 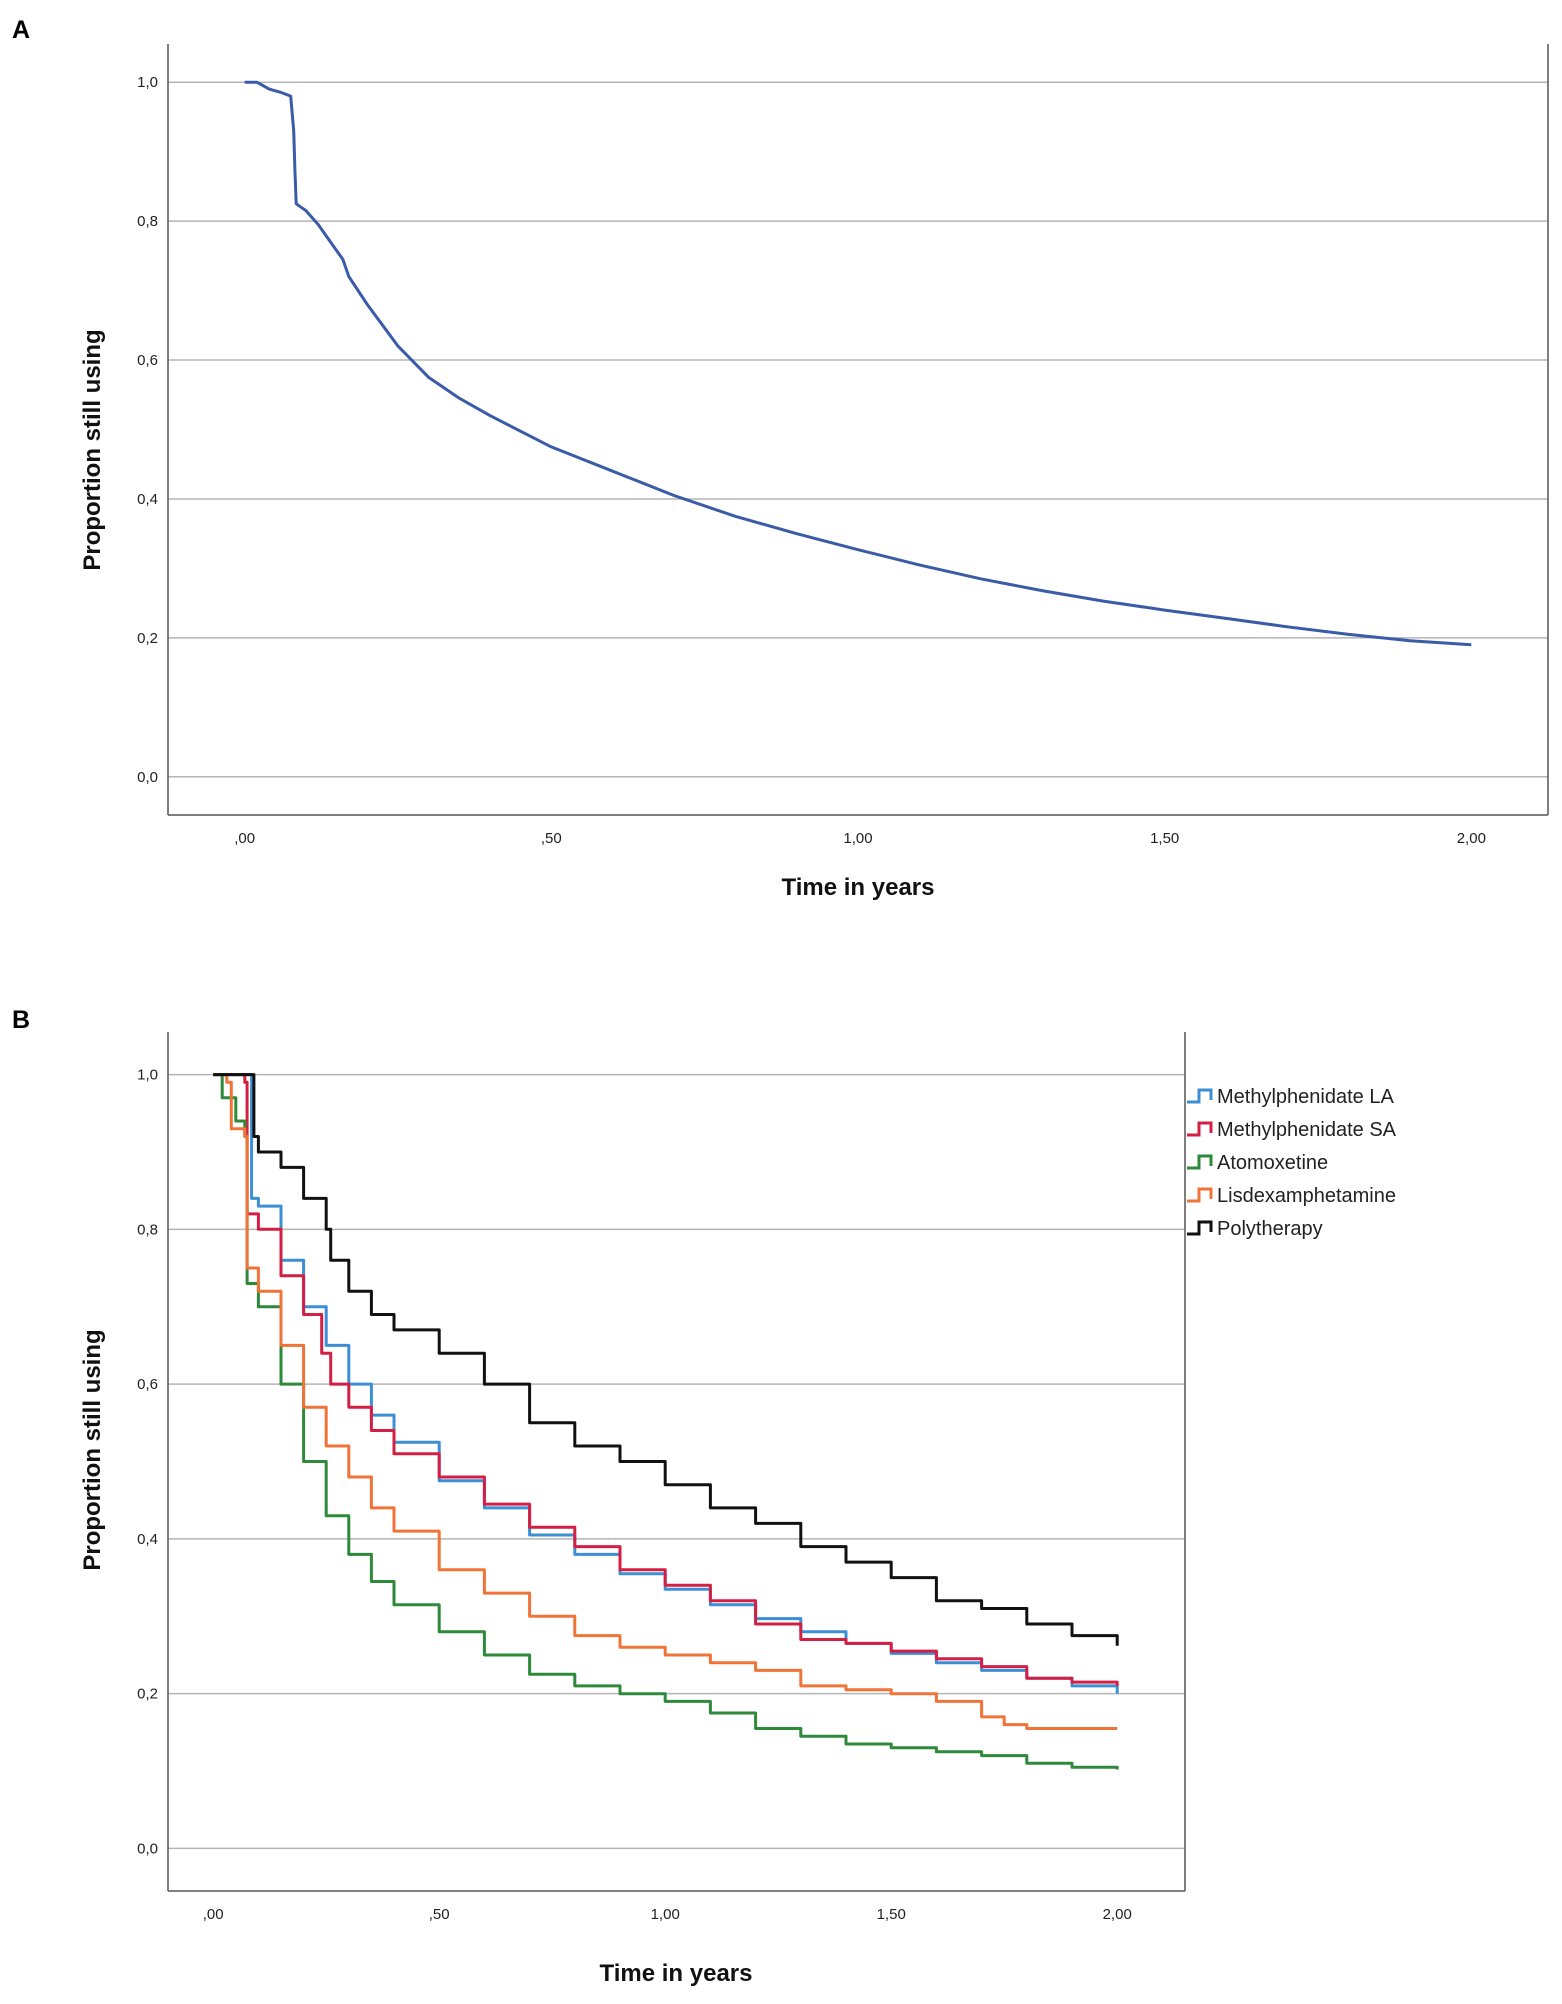 I want to click on legend-methylphenidate-sa-swatch, so click(x=1200, y=1129).